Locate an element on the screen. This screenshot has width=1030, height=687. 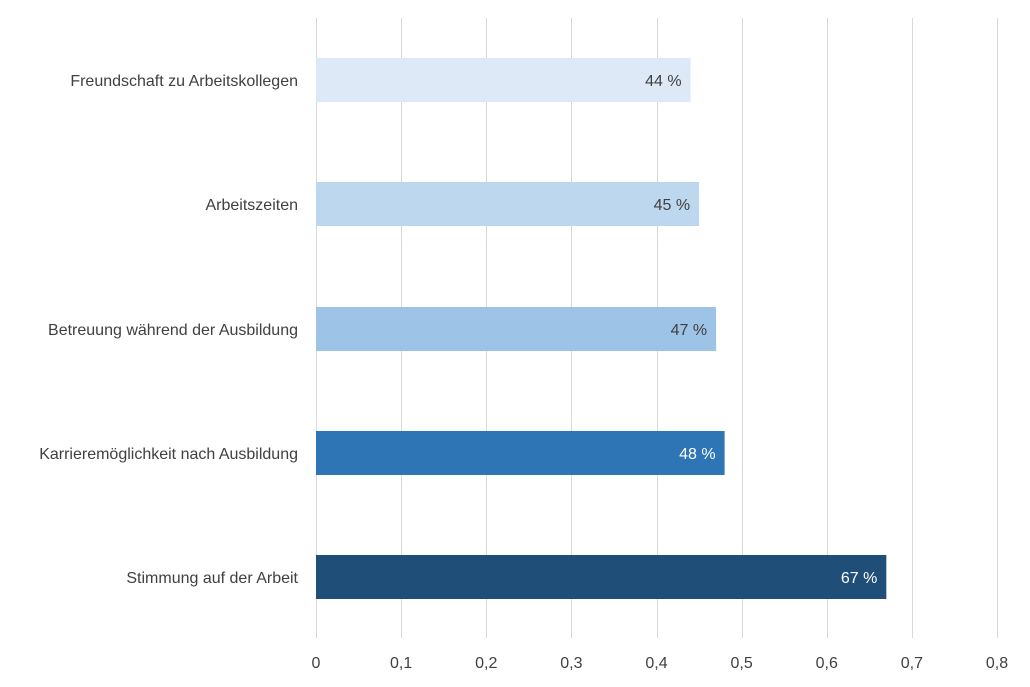
x-tick-label: 0,4 is located at coordinates (656, 663).